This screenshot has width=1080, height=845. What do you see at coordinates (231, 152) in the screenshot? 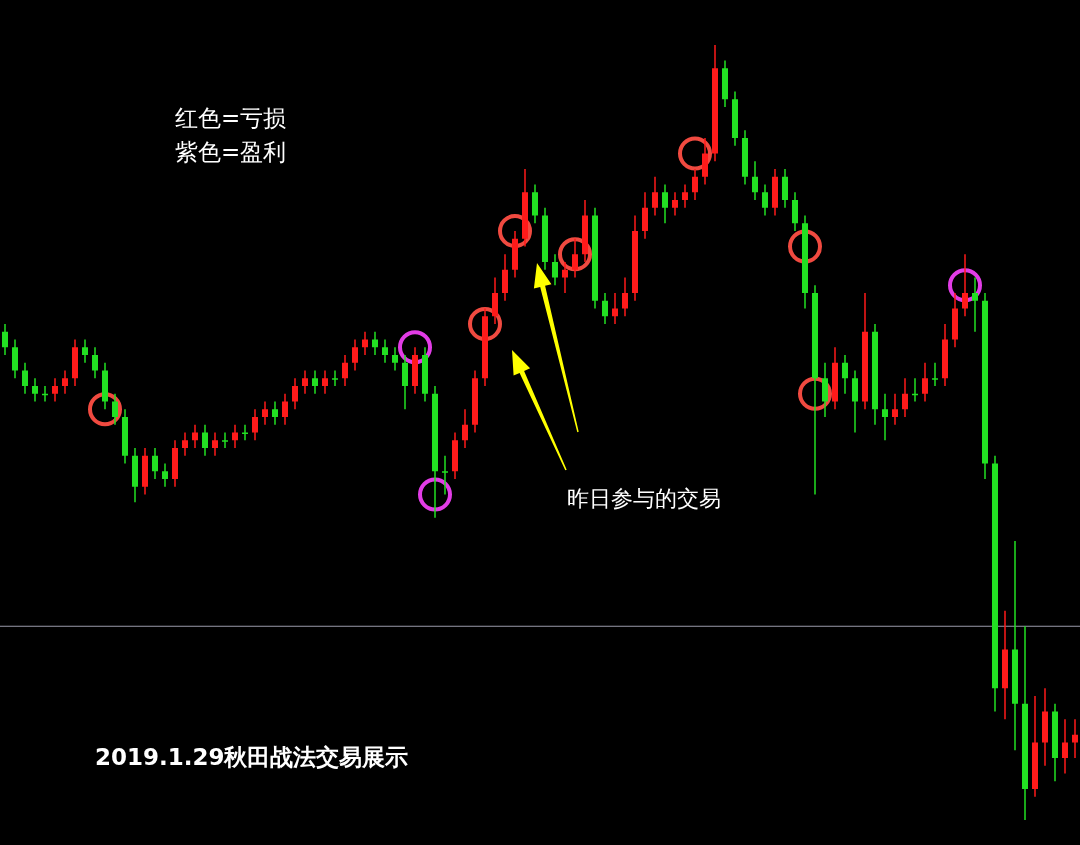
I see `annotation: 紫色=盈利` at bounding box center [231, 152].